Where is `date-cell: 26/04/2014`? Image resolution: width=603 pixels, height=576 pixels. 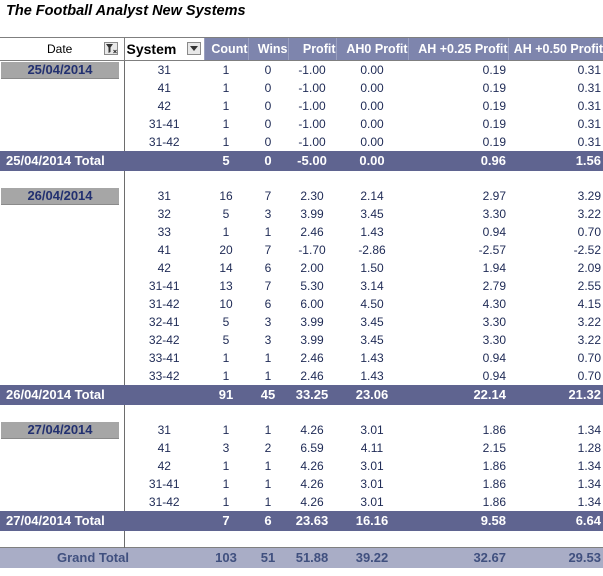
date-cell: 26/04/2014 is located at coordinates (62, 196).